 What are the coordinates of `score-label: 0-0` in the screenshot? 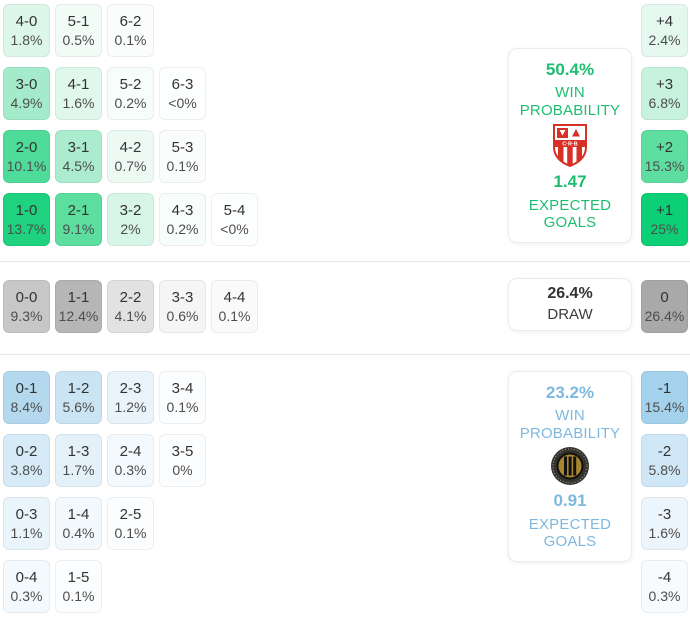 It's located at (26, 297).